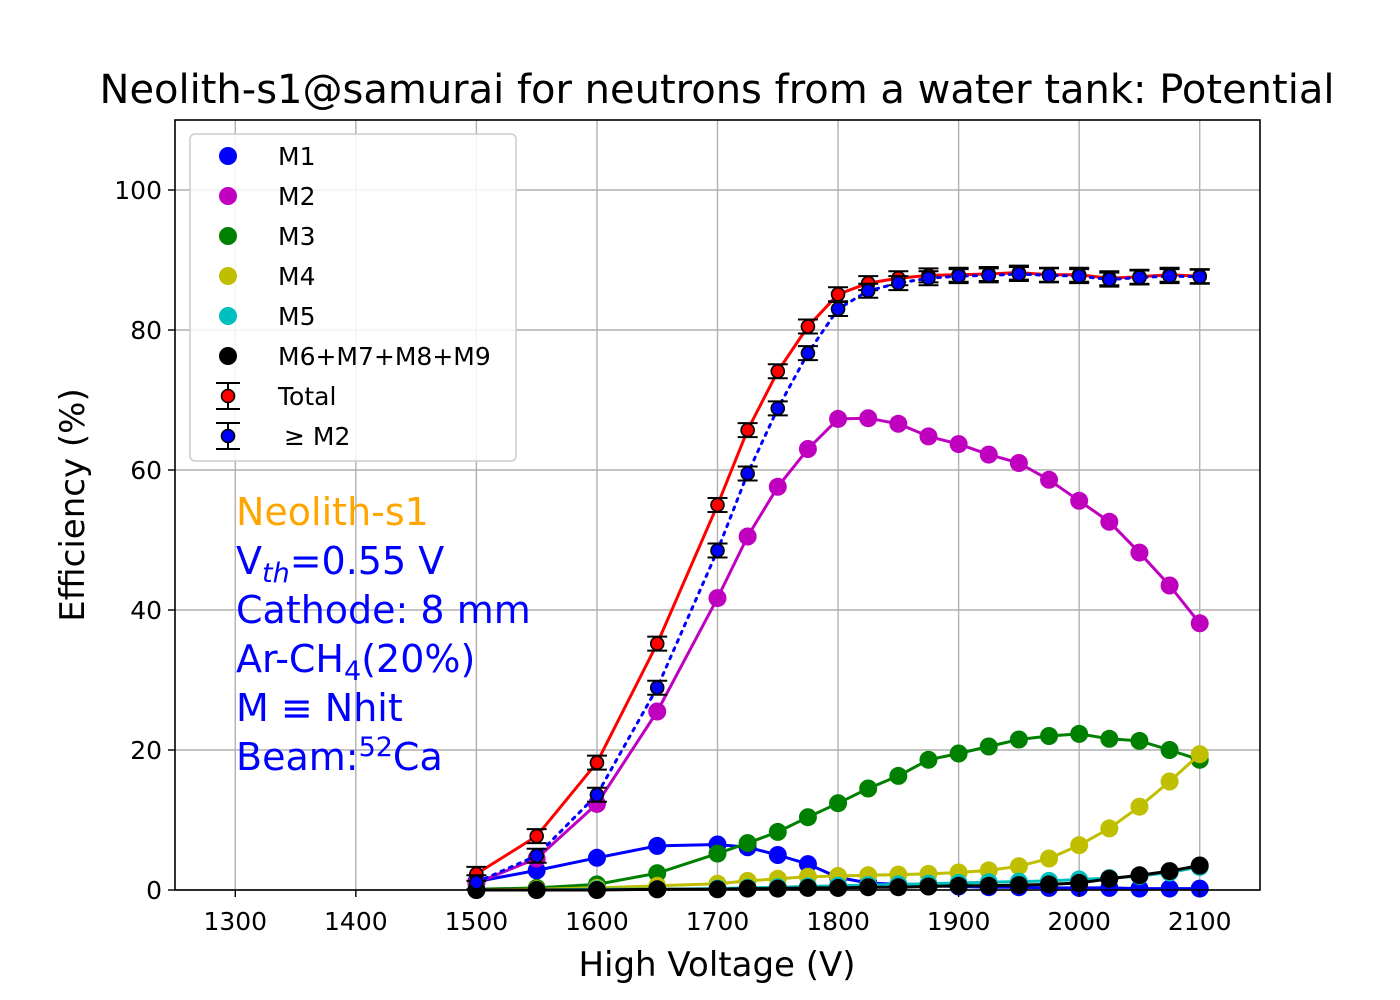  What do you see at coordinates (296, 276) in the screenshot?
I see `legend-label: M4` at bounding box center [296, 276].